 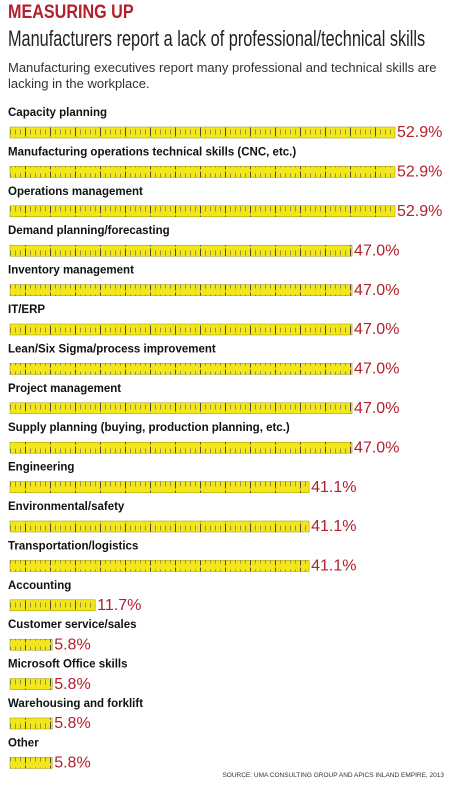 What do you see at coordinates (71, 12) in the screenshot?
I see `chart-title: MEASURING UP` at bounding box center [71, 12].